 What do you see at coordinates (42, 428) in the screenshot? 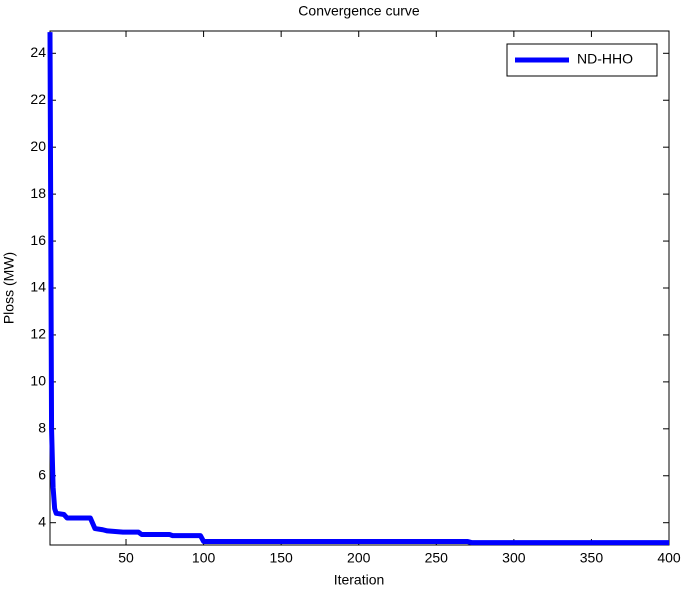
I see `y-tick-label: 8` at bounding box center [42, 428].